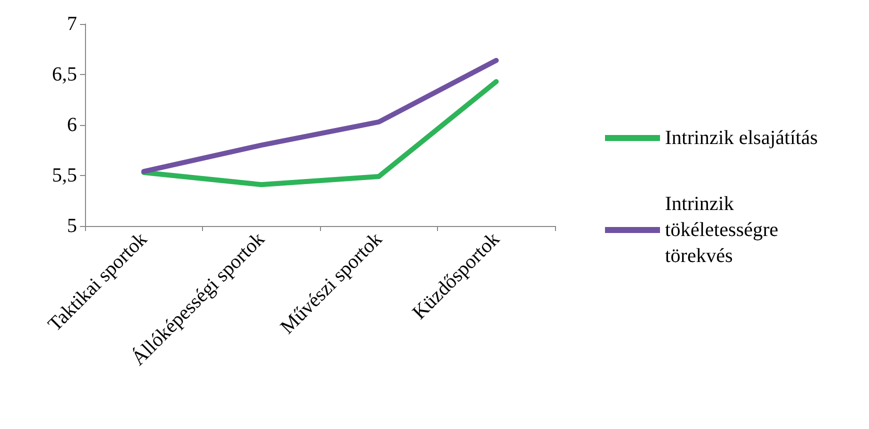 The height and width of the screenshot is (429, 869). I want to click on legend-label: Intrinzik elsajátítás, so click(741, 138).